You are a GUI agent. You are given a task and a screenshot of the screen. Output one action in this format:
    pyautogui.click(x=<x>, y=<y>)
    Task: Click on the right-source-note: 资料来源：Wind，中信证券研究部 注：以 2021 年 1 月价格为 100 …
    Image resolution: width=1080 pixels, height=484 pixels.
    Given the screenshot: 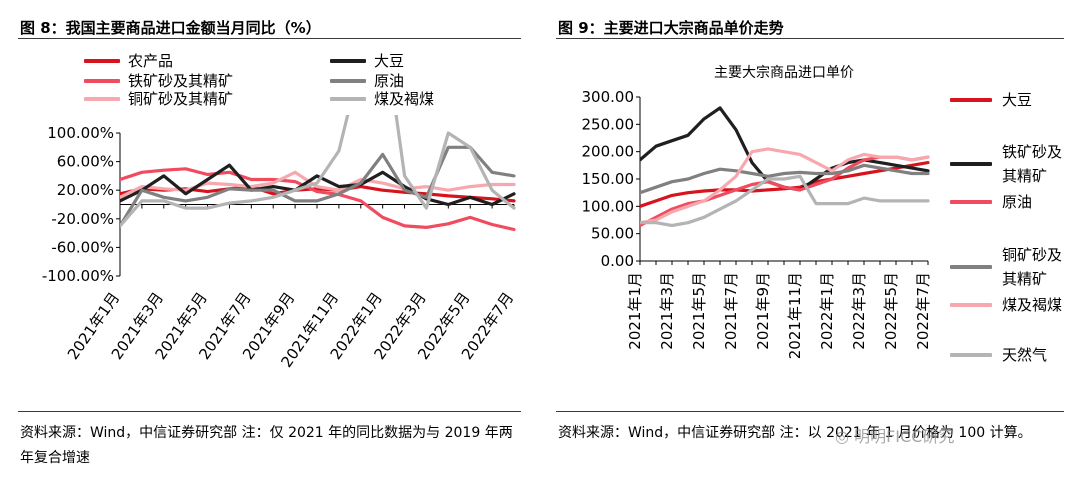 What is the action you would take?
    pyautogui.click(x=795, y=433)
    